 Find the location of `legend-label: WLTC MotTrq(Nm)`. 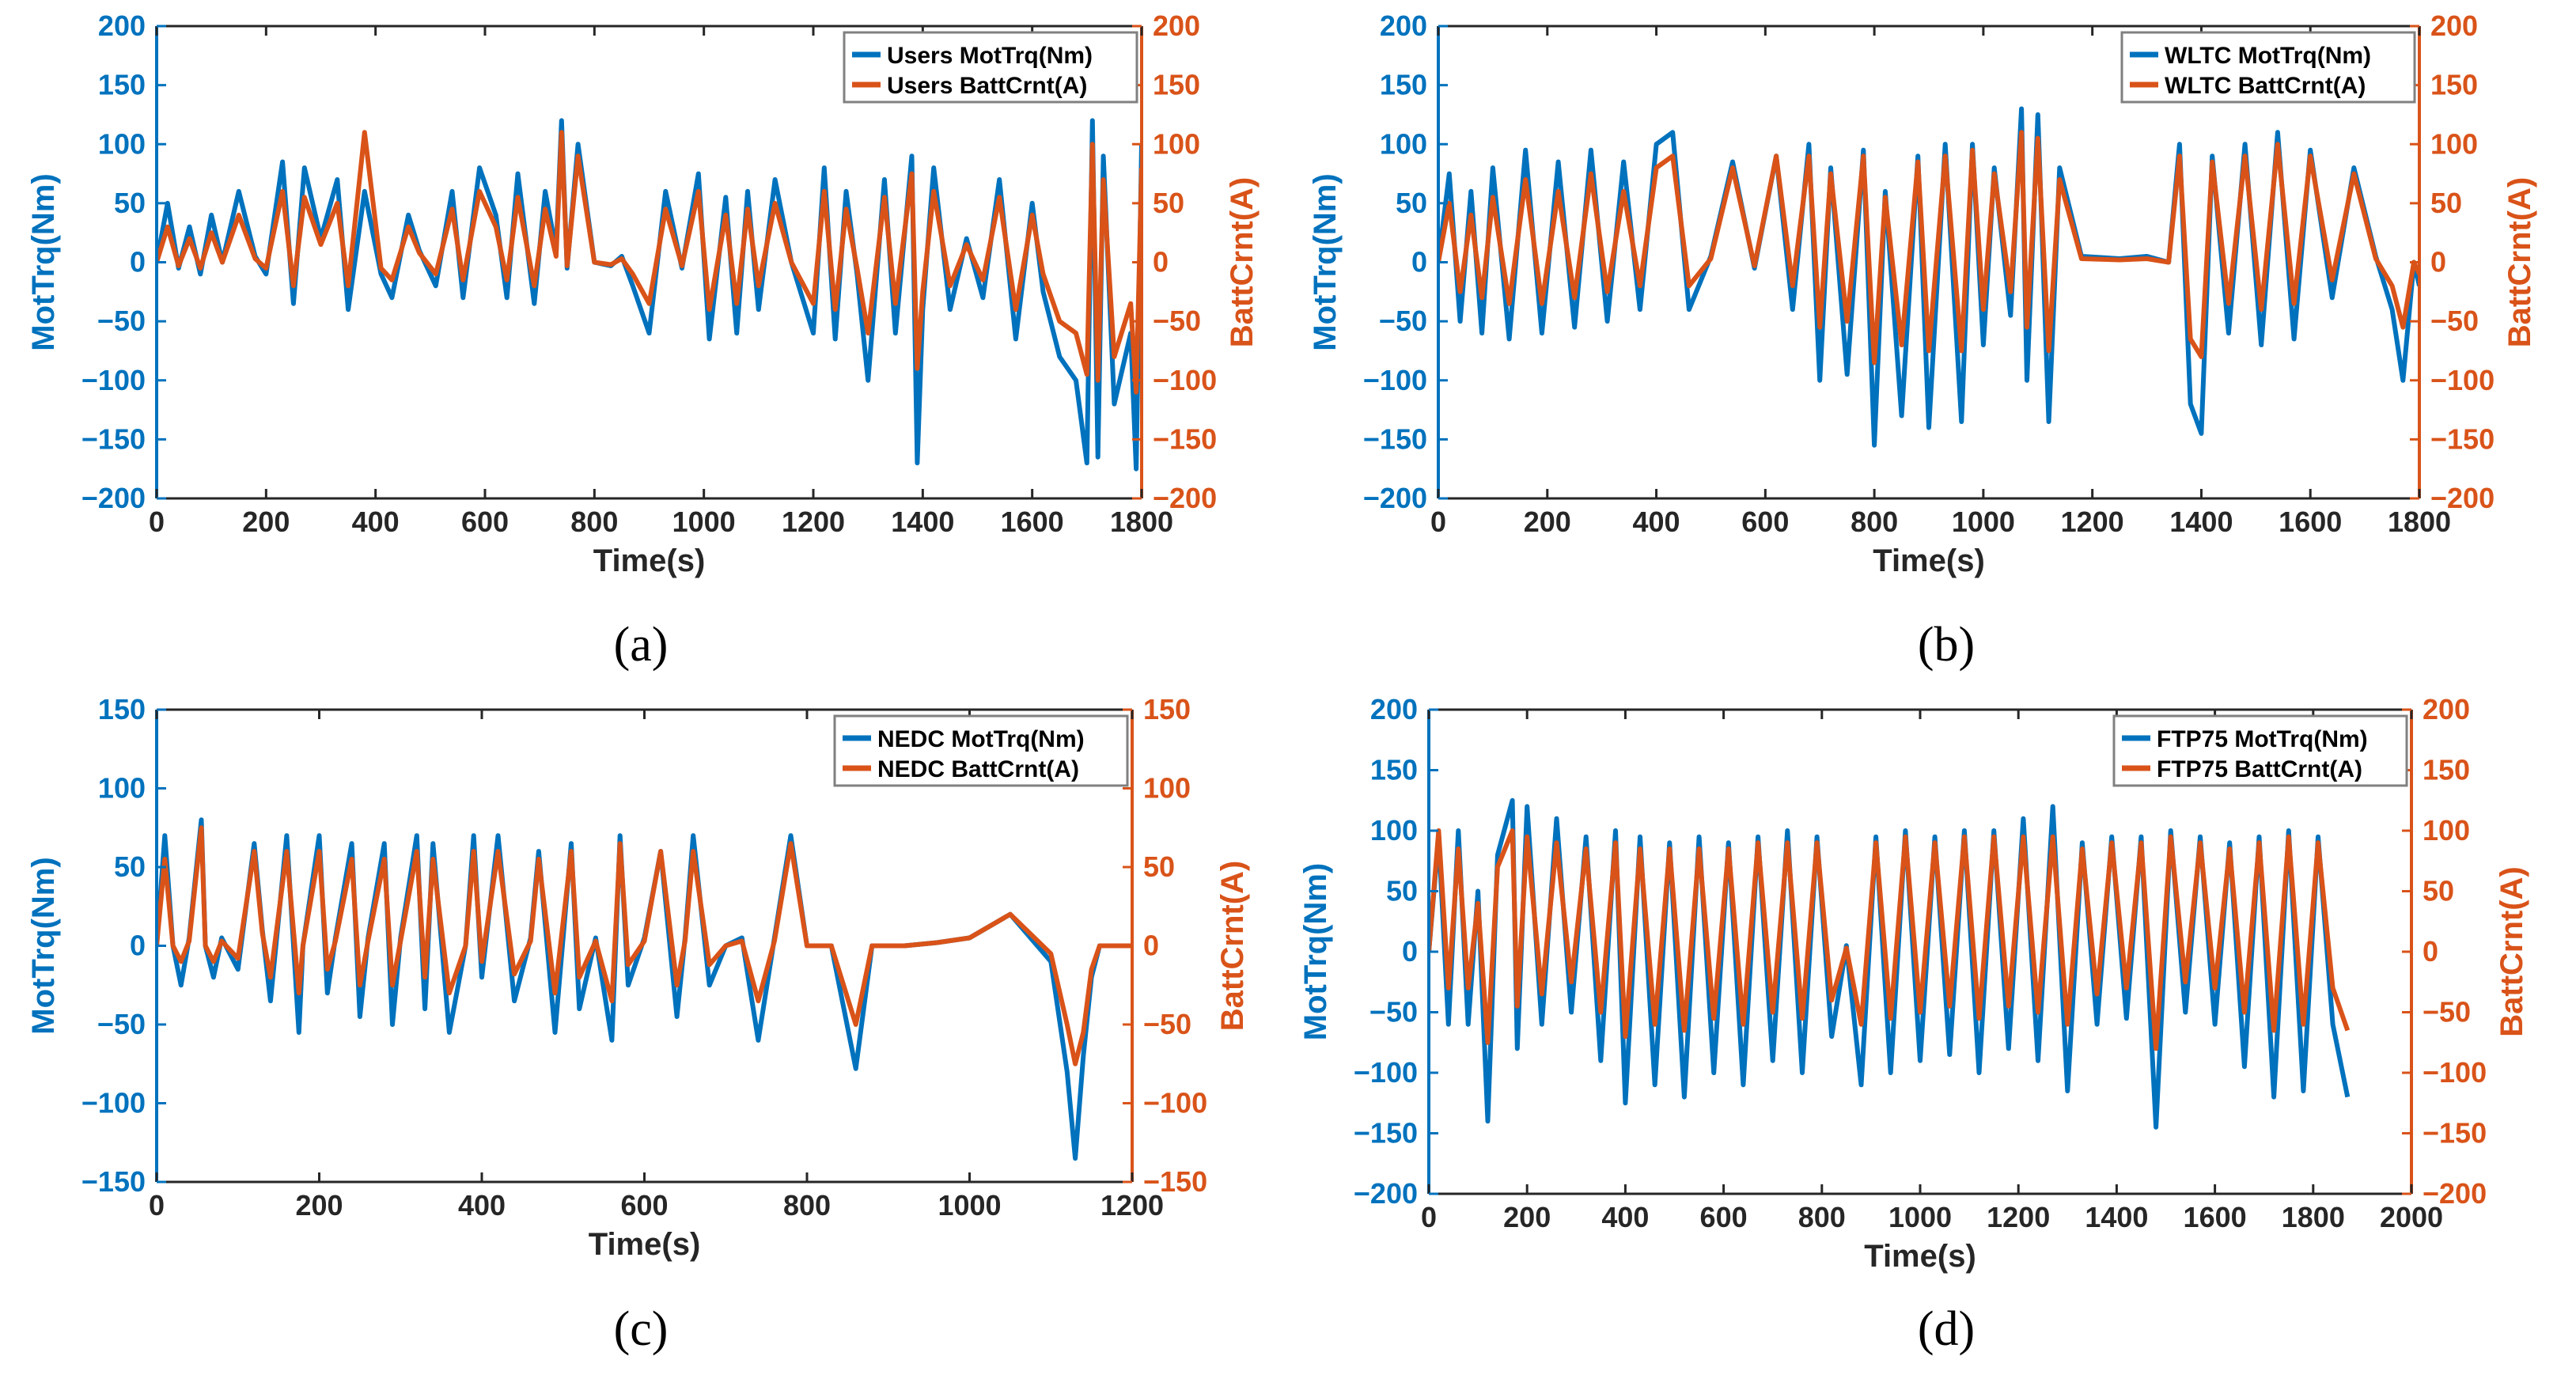

legend-label: WLTC MotTrq(Nm) is located at coordinates (2268, 56).